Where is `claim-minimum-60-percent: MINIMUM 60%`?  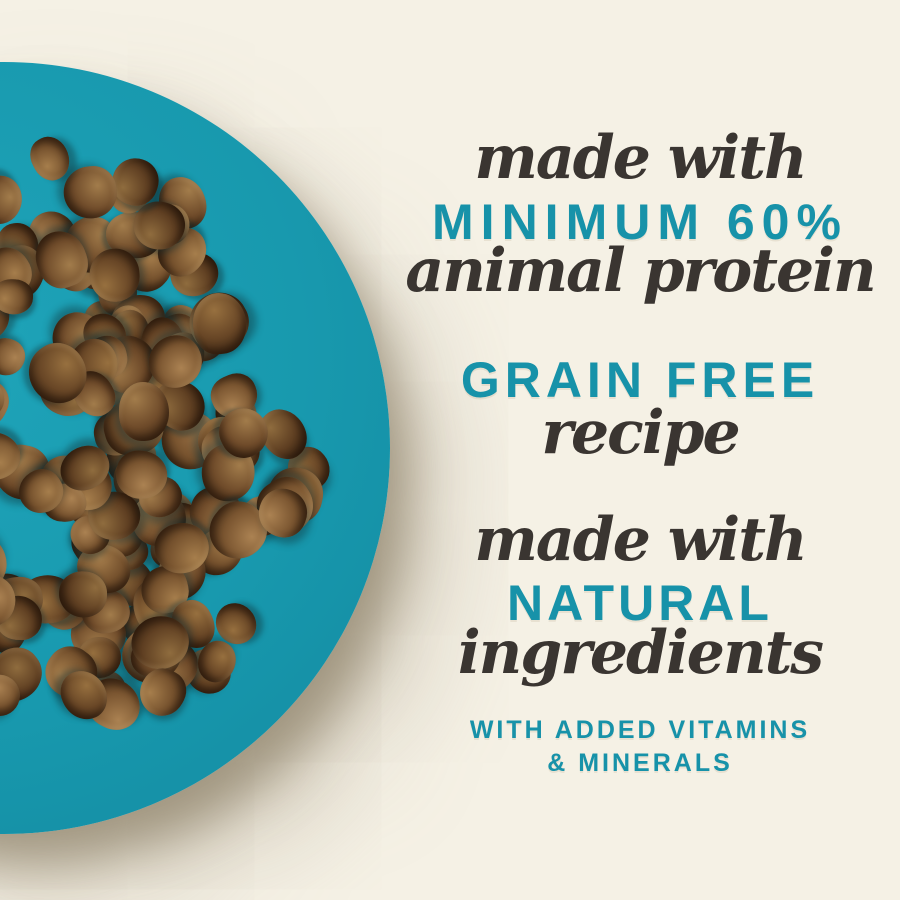 claim-minimum-60-percent: MINIMUM 60% is located at coordinates (640, 222).